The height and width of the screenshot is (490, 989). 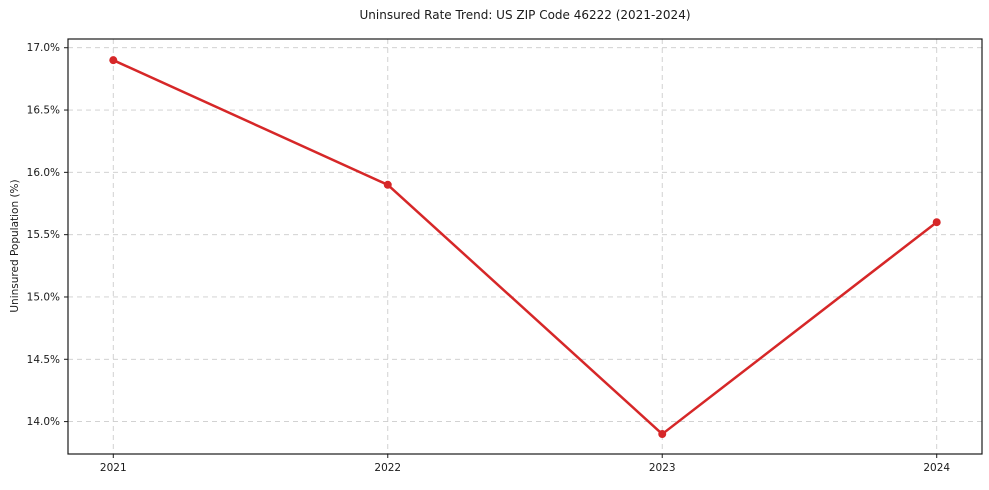 I want to click on y-tick-label: 16.5%, so click(x=43, y=111).